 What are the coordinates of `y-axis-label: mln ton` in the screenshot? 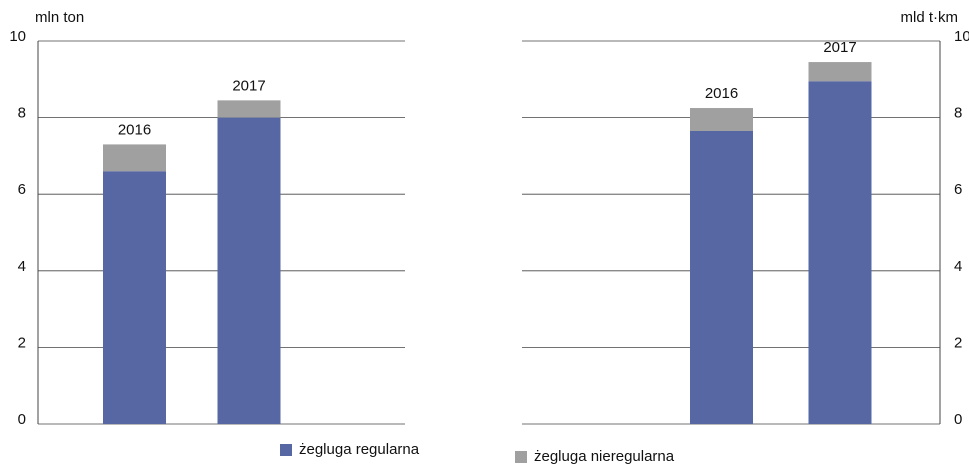 It's located at (59, 17).